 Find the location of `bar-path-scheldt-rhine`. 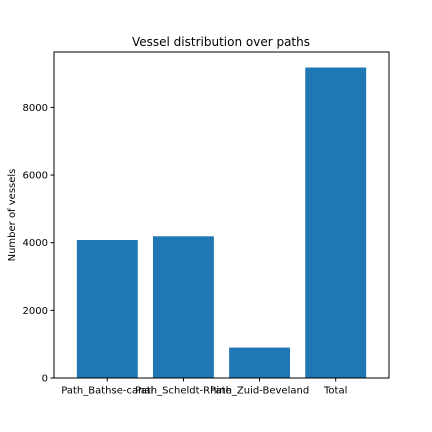

bar-path-scheldt-rhine is located at coordinates (183, 307).